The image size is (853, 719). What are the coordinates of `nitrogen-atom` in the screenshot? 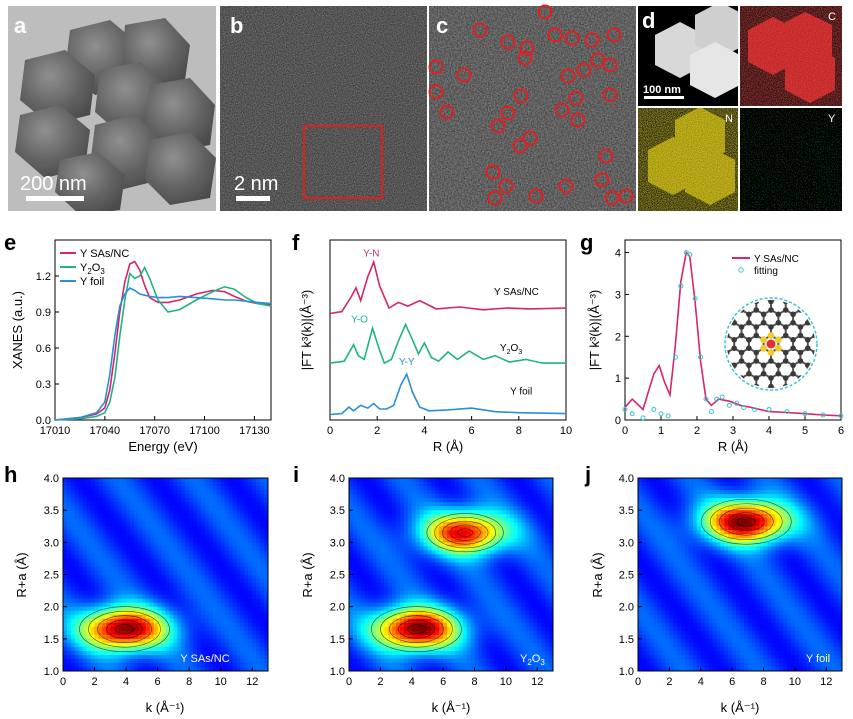 It's located at (764, 340).